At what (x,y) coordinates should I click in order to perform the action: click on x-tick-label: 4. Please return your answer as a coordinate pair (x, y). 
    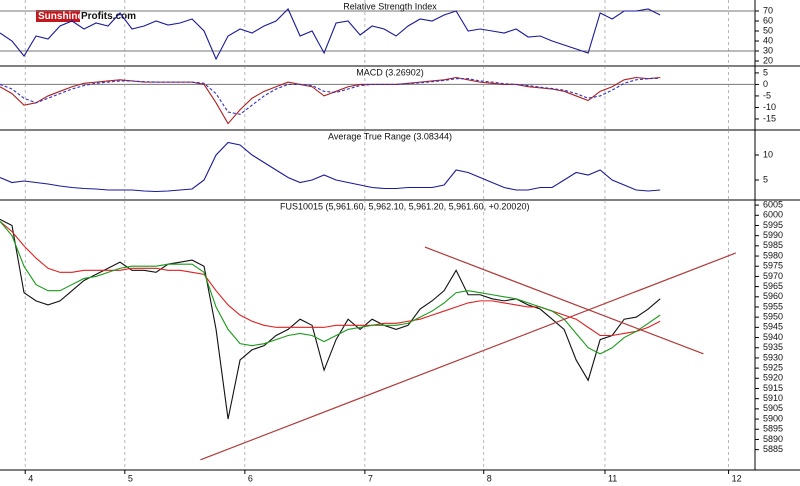
    Looking at the image, I should click on (30, 478).